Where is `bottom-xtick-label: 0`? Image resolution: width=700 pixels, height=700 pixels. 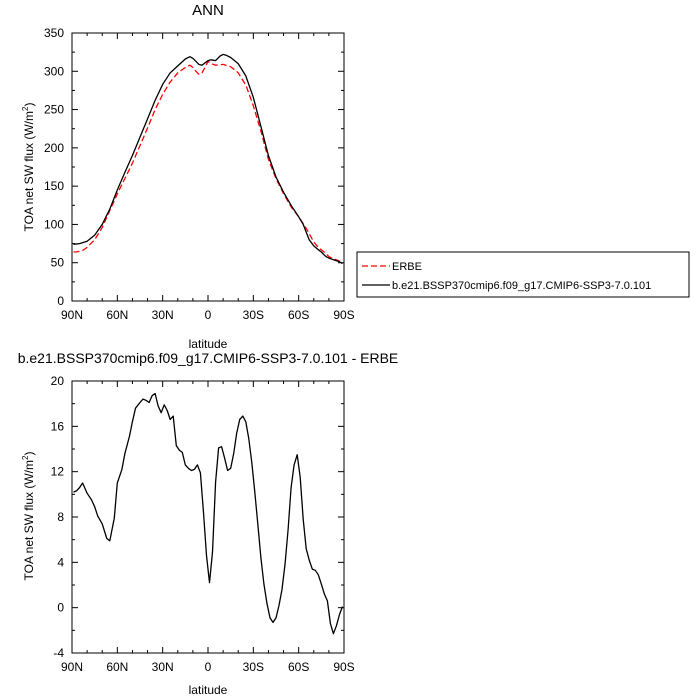
bottom-xtick-label: 0 is located at coordinates (208, 667).